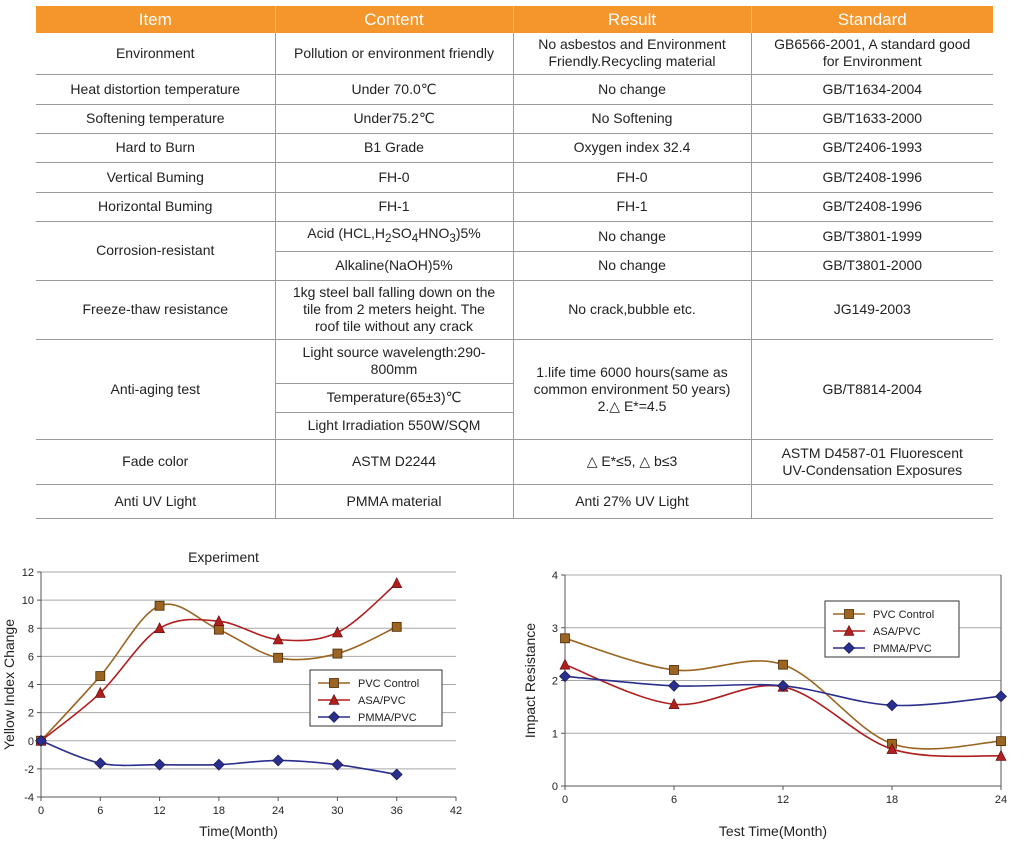 This screenshot has height=850, width=1024. What do you see at coordinates (555, 787) in the screenshot?
I see `y-tick-label: 0` at bounding box center [555, 787].